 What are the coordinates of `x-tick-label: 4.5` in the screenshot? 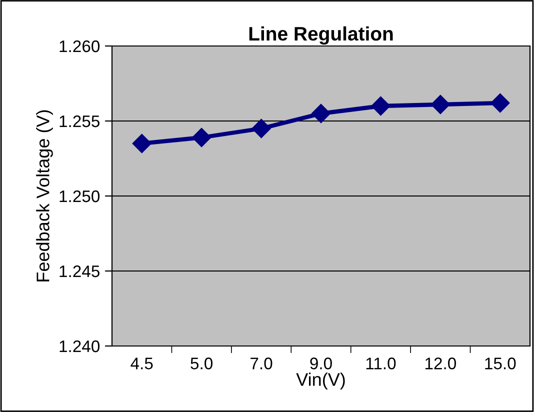 It's located at (141, 364).